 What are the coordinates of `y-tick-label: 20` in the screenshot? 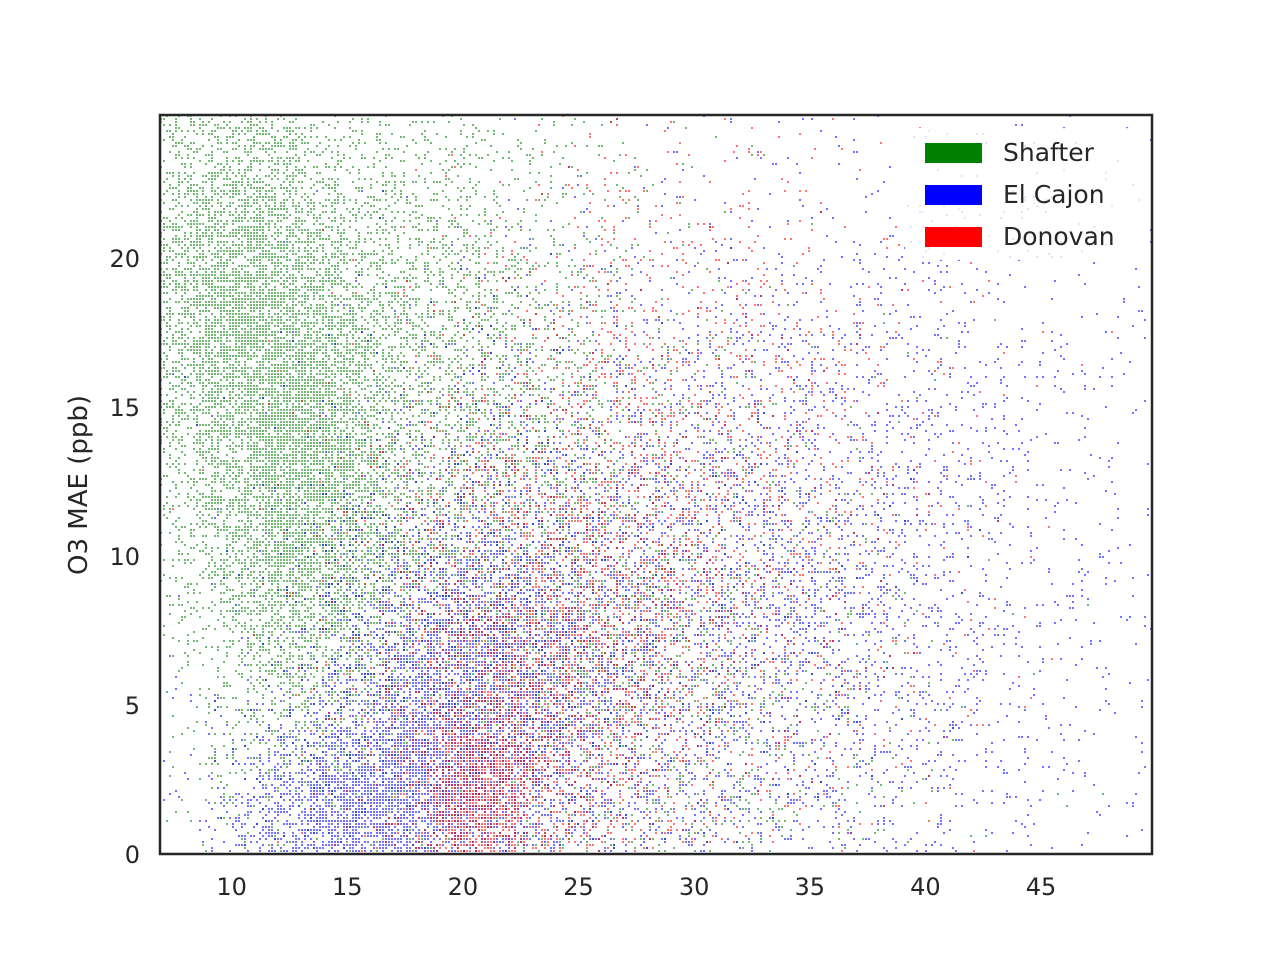 It's located at (124, 259).